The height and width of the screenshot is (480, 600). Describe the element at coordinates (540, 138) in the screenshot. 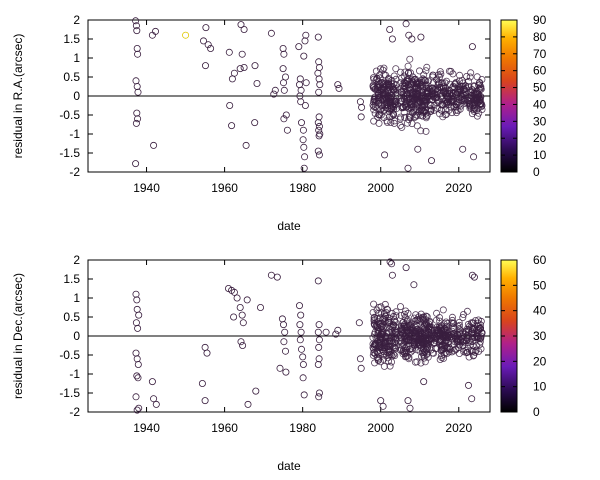

I see `ra-colorbar-label: 20` at that location.